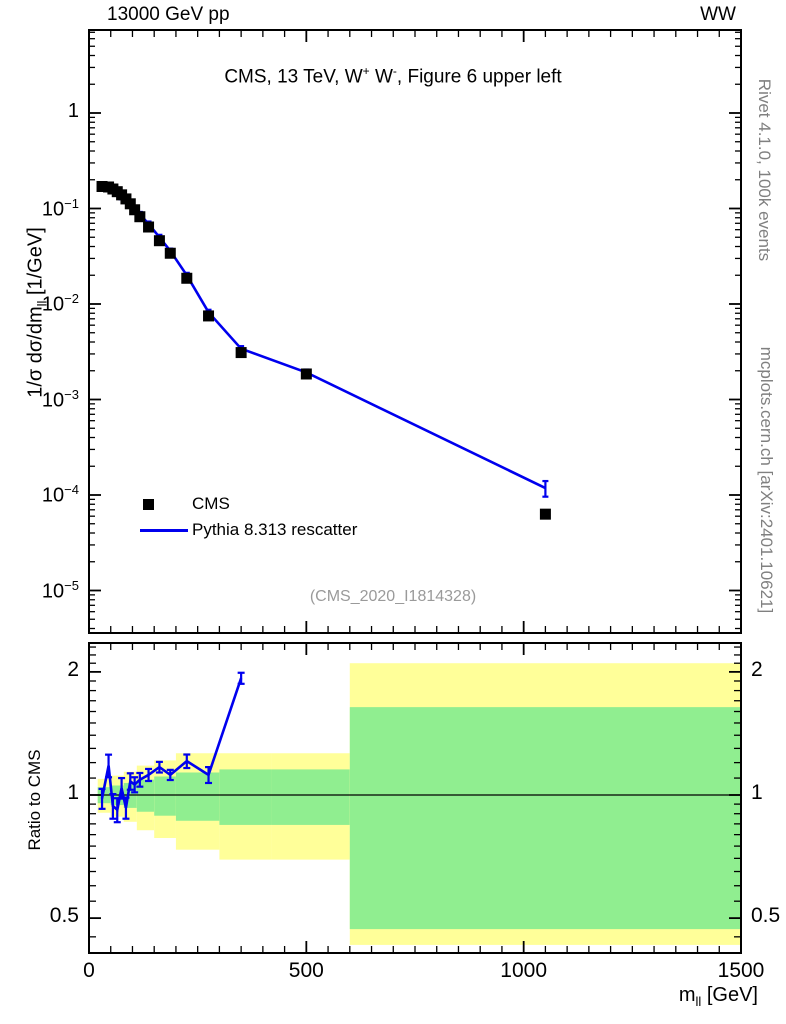 The height and width of the screenshot is (1024, 786). What do you see at coordinates (524, 970) in the screenshot?
I see `x-tick-label: 1000` at bounding box center [524, 970].